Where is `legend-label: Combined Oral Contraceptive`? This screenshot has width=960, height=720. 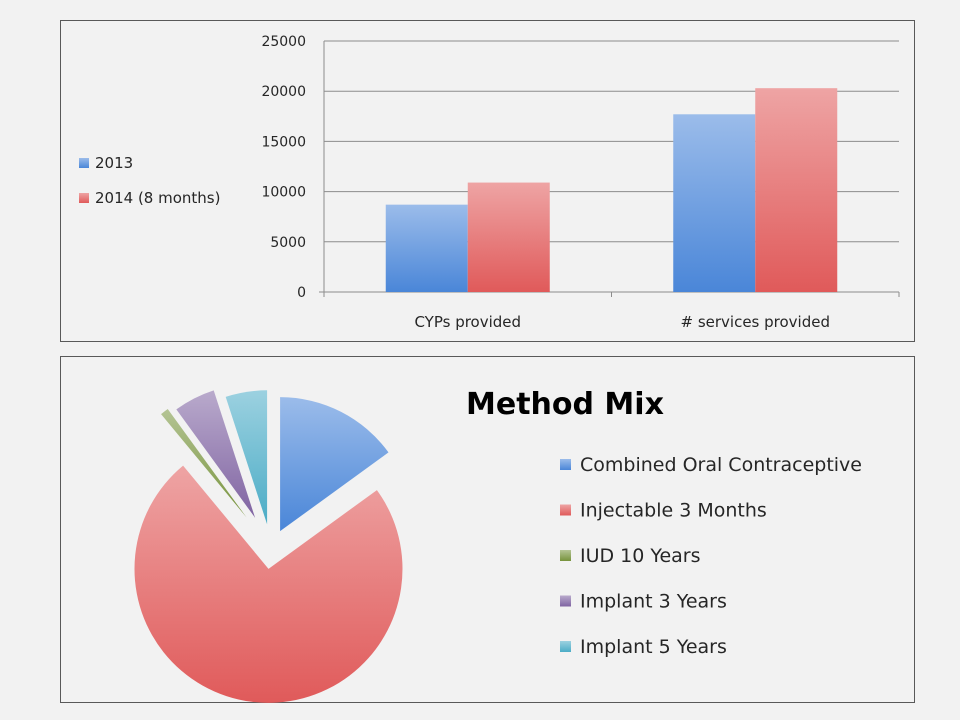
legend-label: Combined Oral Contraceptive is located at coordinates (721, 465).